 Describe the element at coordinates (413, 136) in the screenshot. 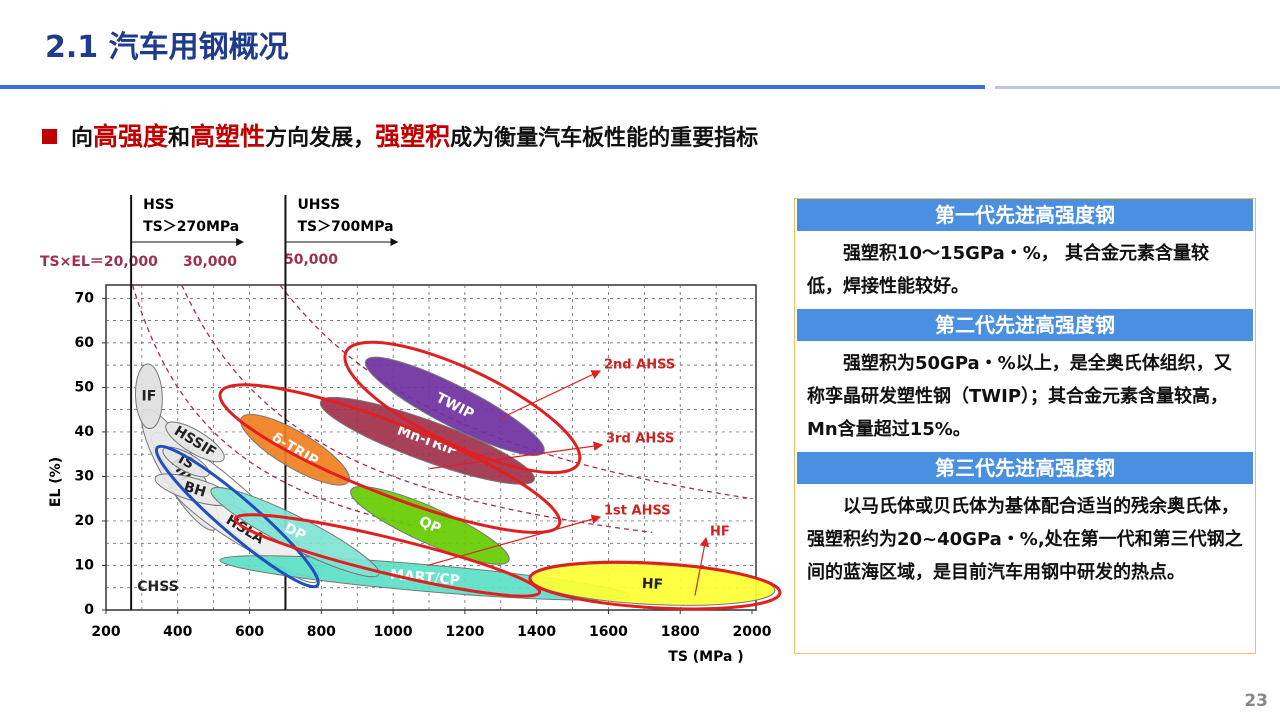

I see `bullet-text: 强塑积` at that location.